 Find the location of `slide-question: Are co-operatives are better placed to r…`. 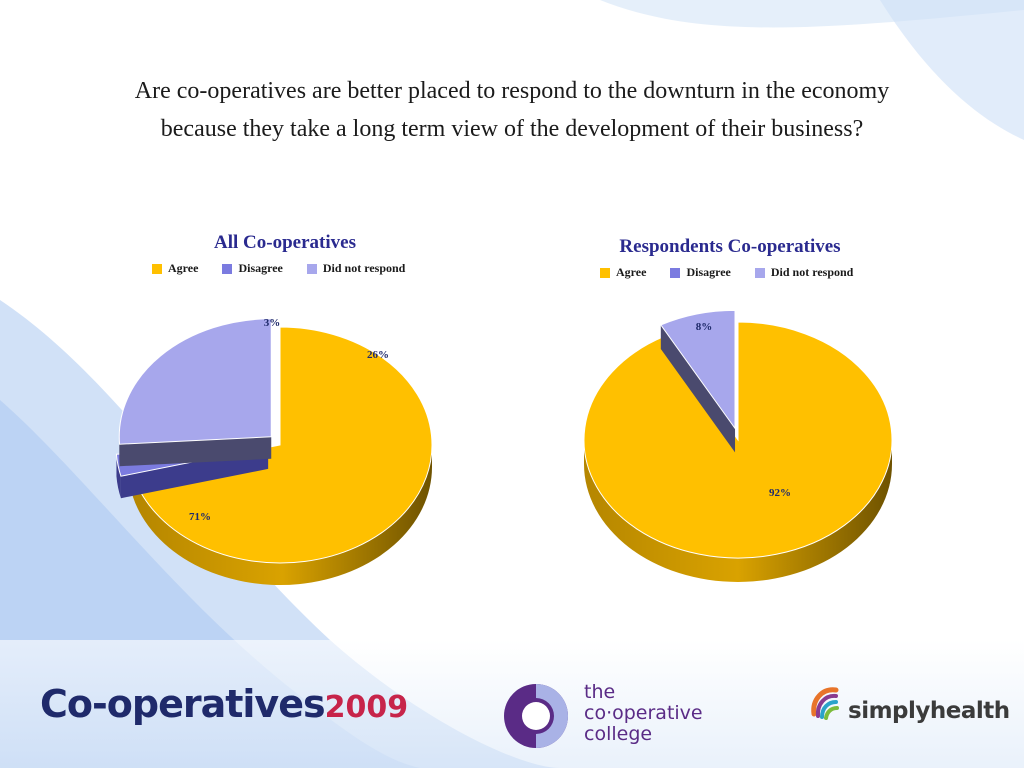

slide-question: Are co-operatives are better placed to r… is located at coordinates (512, 110).